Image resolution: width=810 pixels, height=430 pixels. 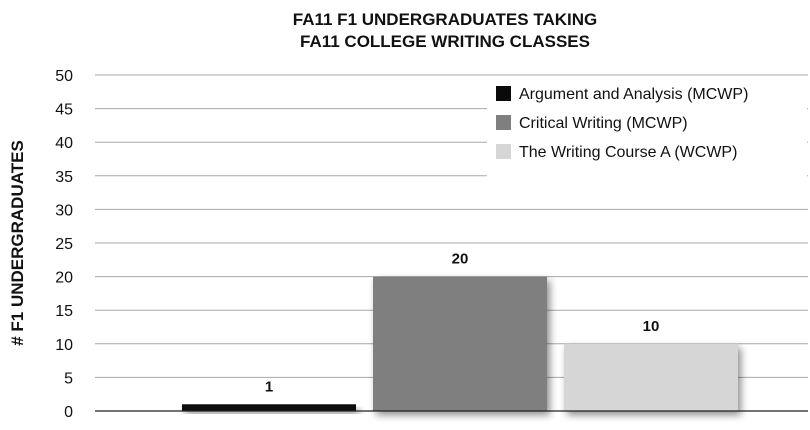 I want to click on y-tick-label: 15, so click(x=64, y=311).